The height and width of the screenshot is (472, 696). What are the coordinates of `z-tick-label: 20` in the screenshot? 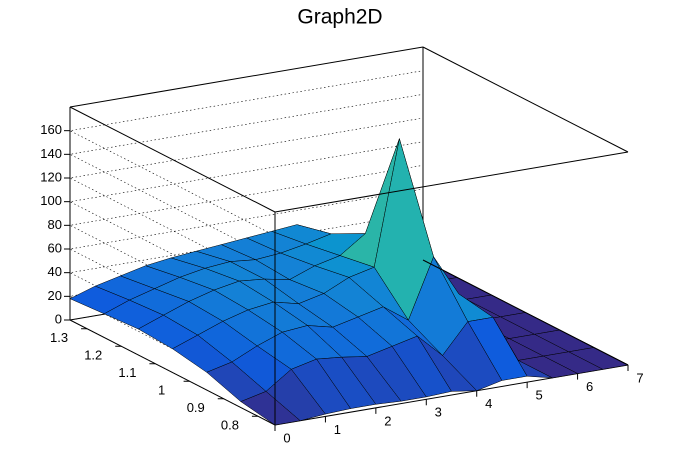 It's located at (55, 295).